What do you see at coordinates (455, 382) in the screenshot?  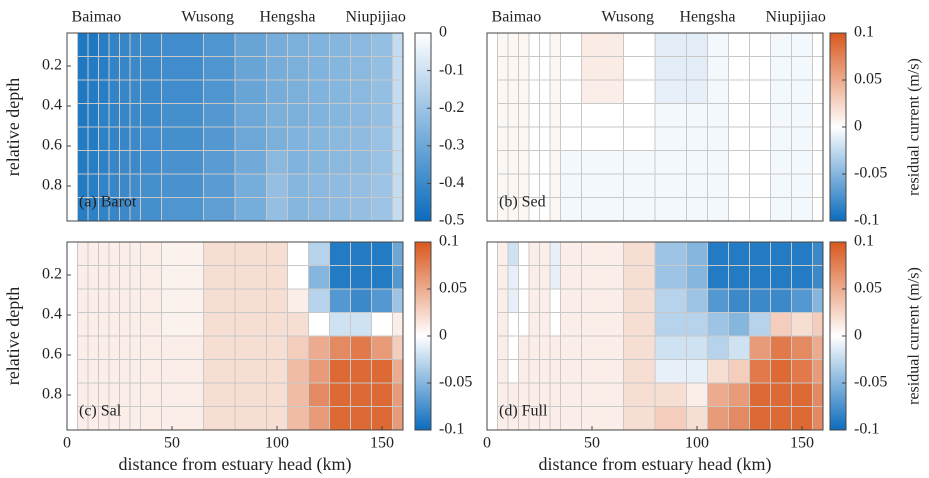 I see `colorbar-tick-label: -0.05` at bounding box center [455, 382].